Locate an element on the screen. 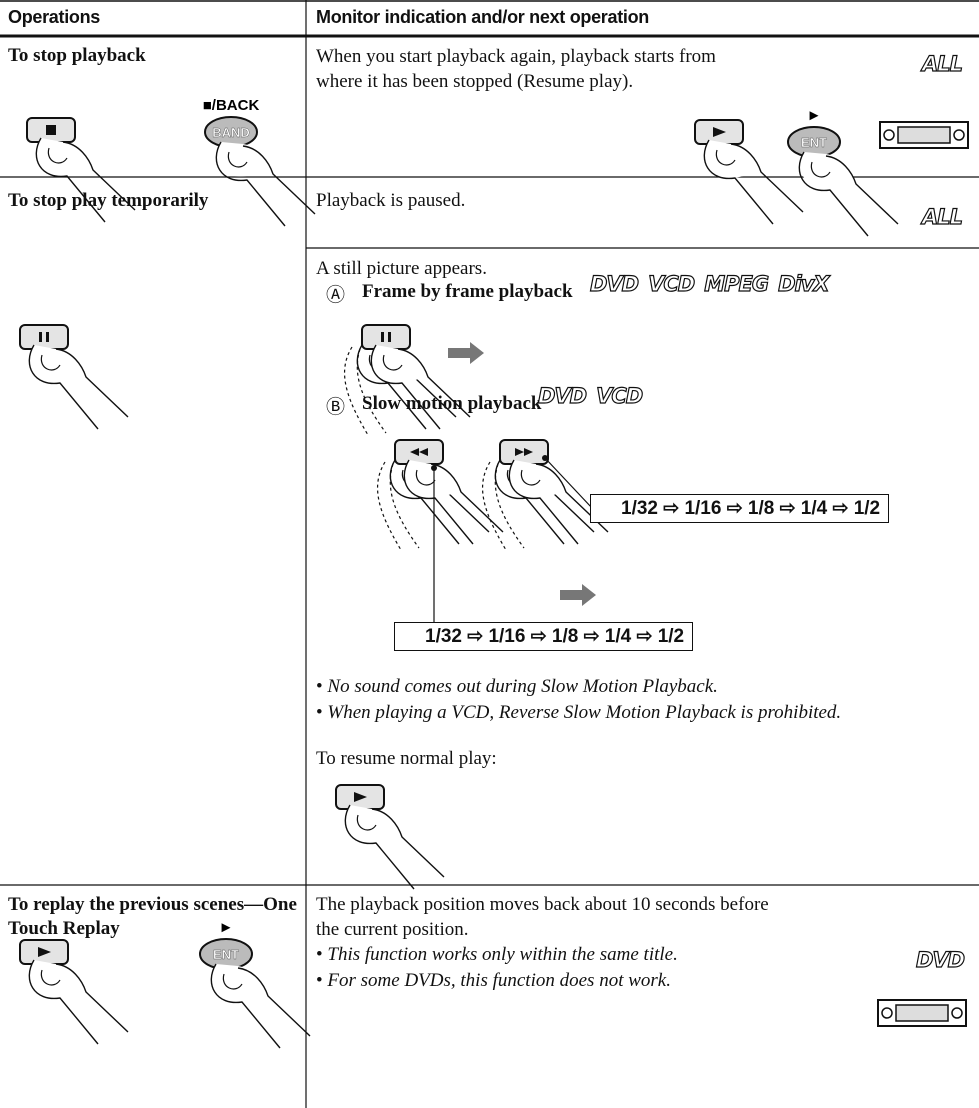  description: A still picture appears. is located at coordinates (401, 268).